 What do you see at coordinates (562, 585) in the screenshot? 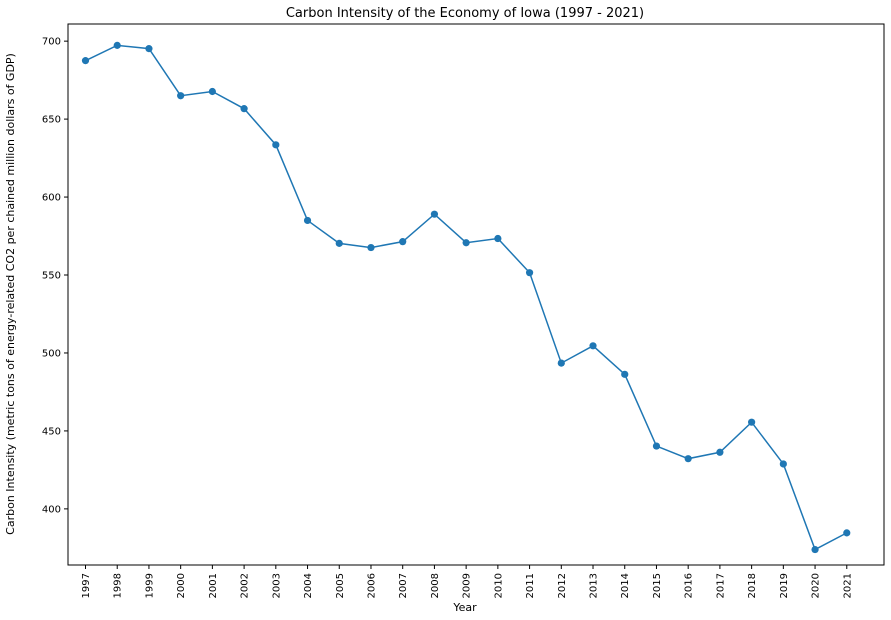
I see `x-tick-label: 2012` at bounding box center [562, 585].